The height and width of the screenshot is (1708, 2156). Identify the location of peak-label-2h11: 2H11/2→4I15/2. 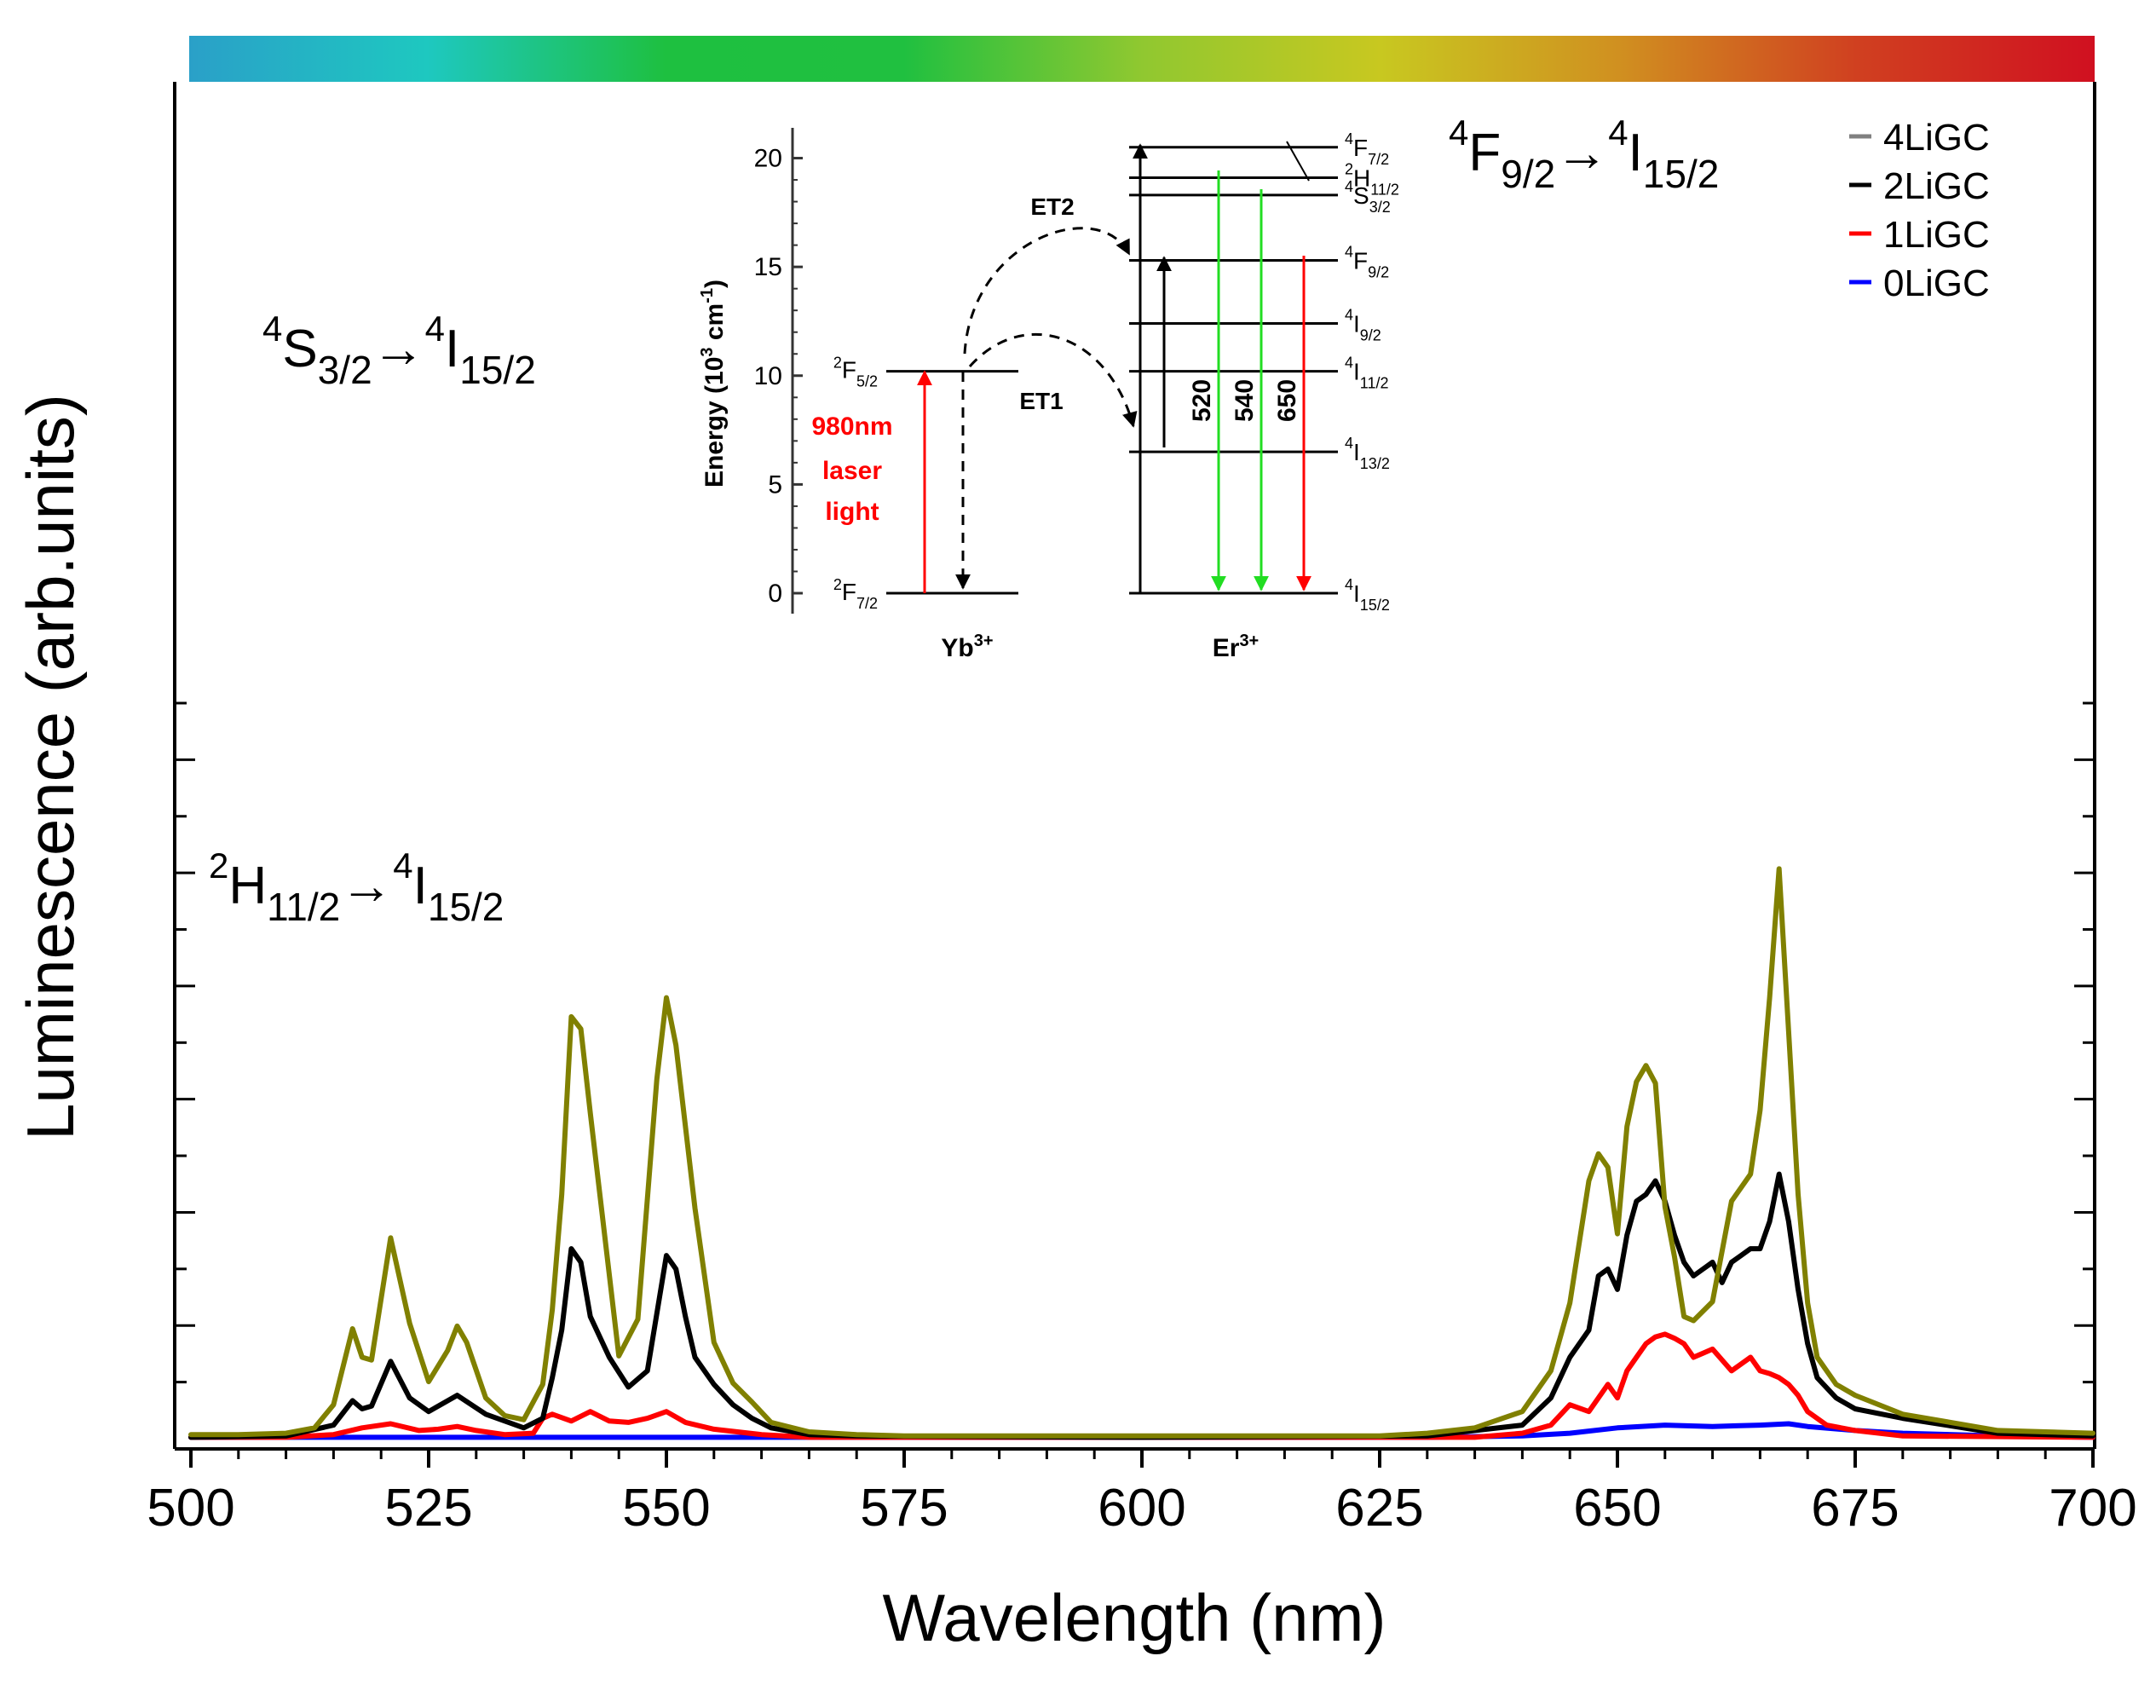
(356, 887).